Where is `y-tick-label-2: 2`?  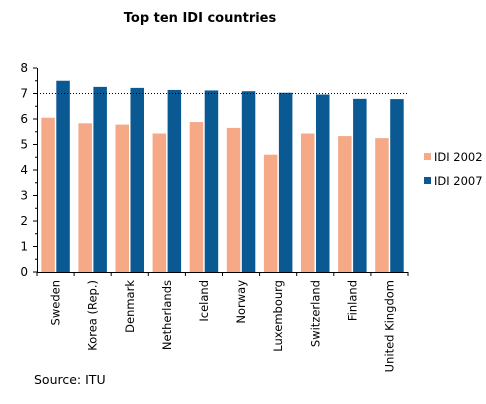 y-tick-label-2: 2 is located at coordinates (24, 221).